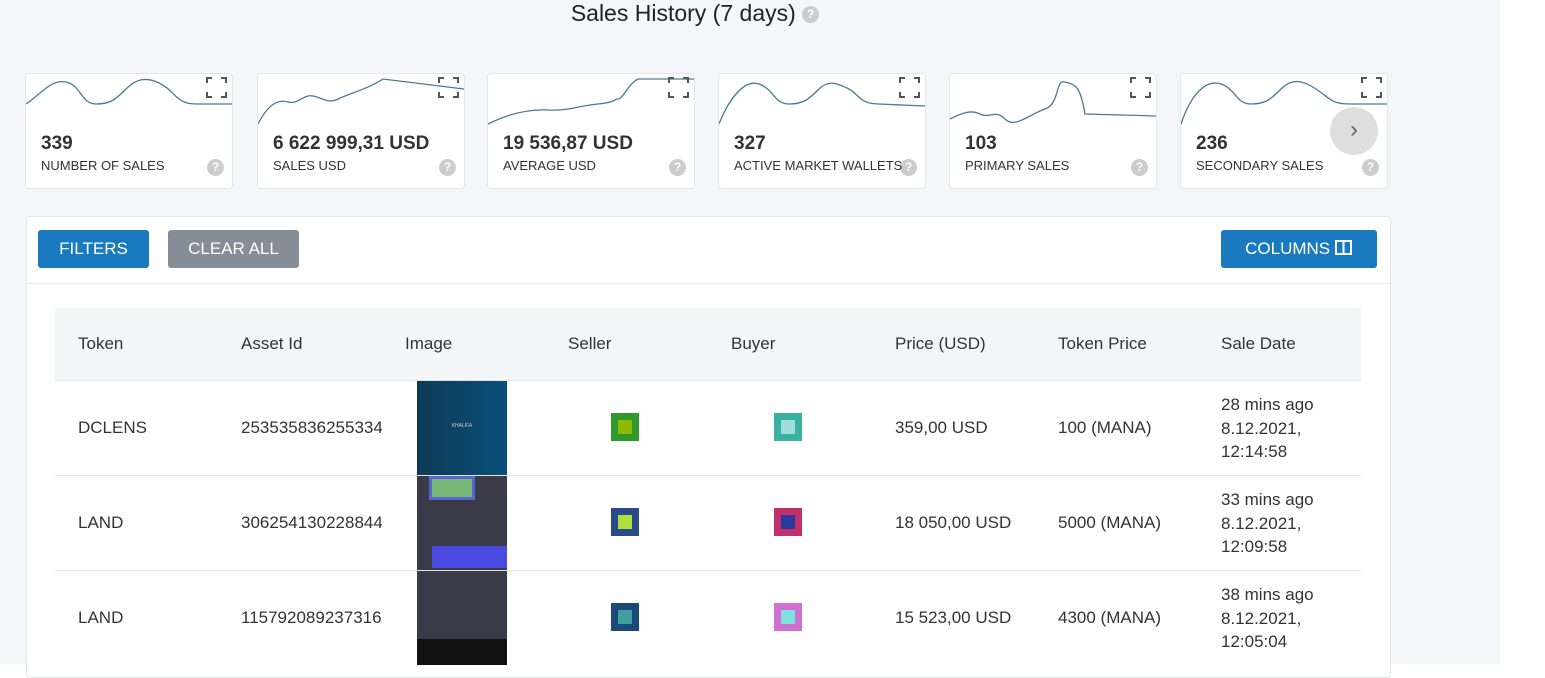 The image size is (1545, 678). I want to click on stat-value: 339, so click(57, 143).